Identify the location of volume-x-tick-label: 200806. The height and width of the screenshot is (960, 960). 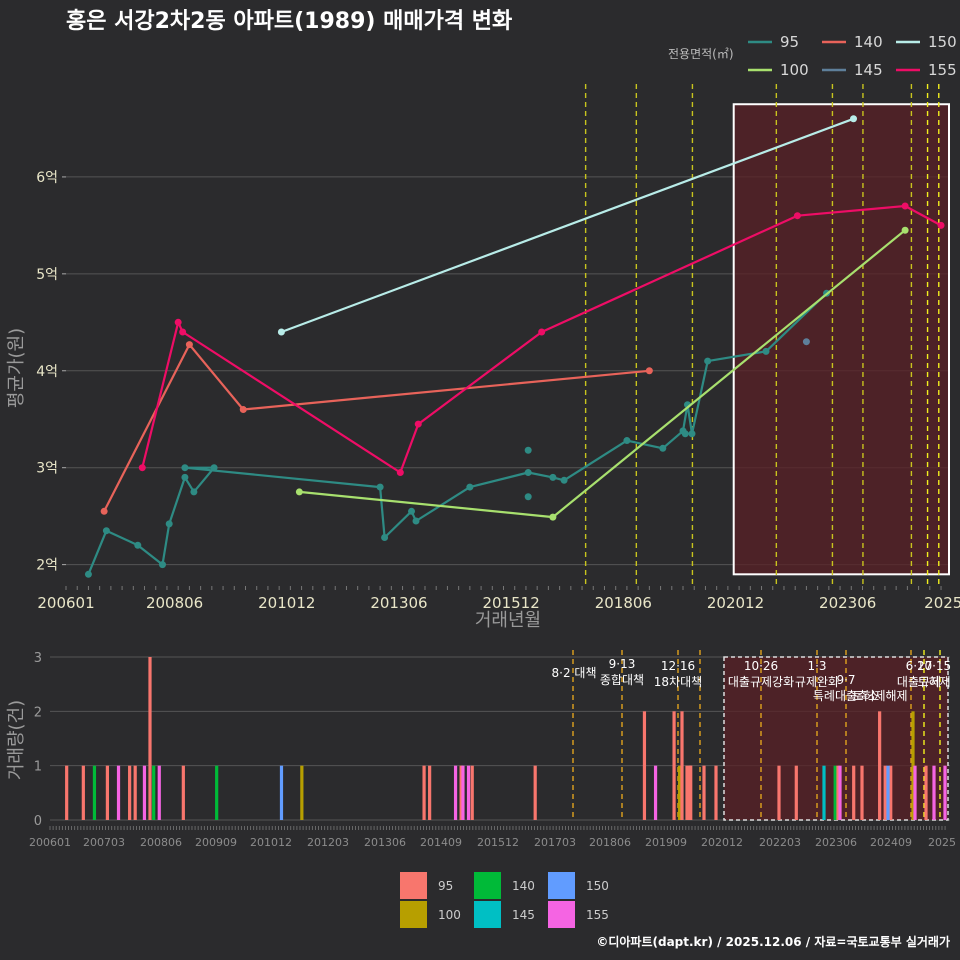
(161, 842).